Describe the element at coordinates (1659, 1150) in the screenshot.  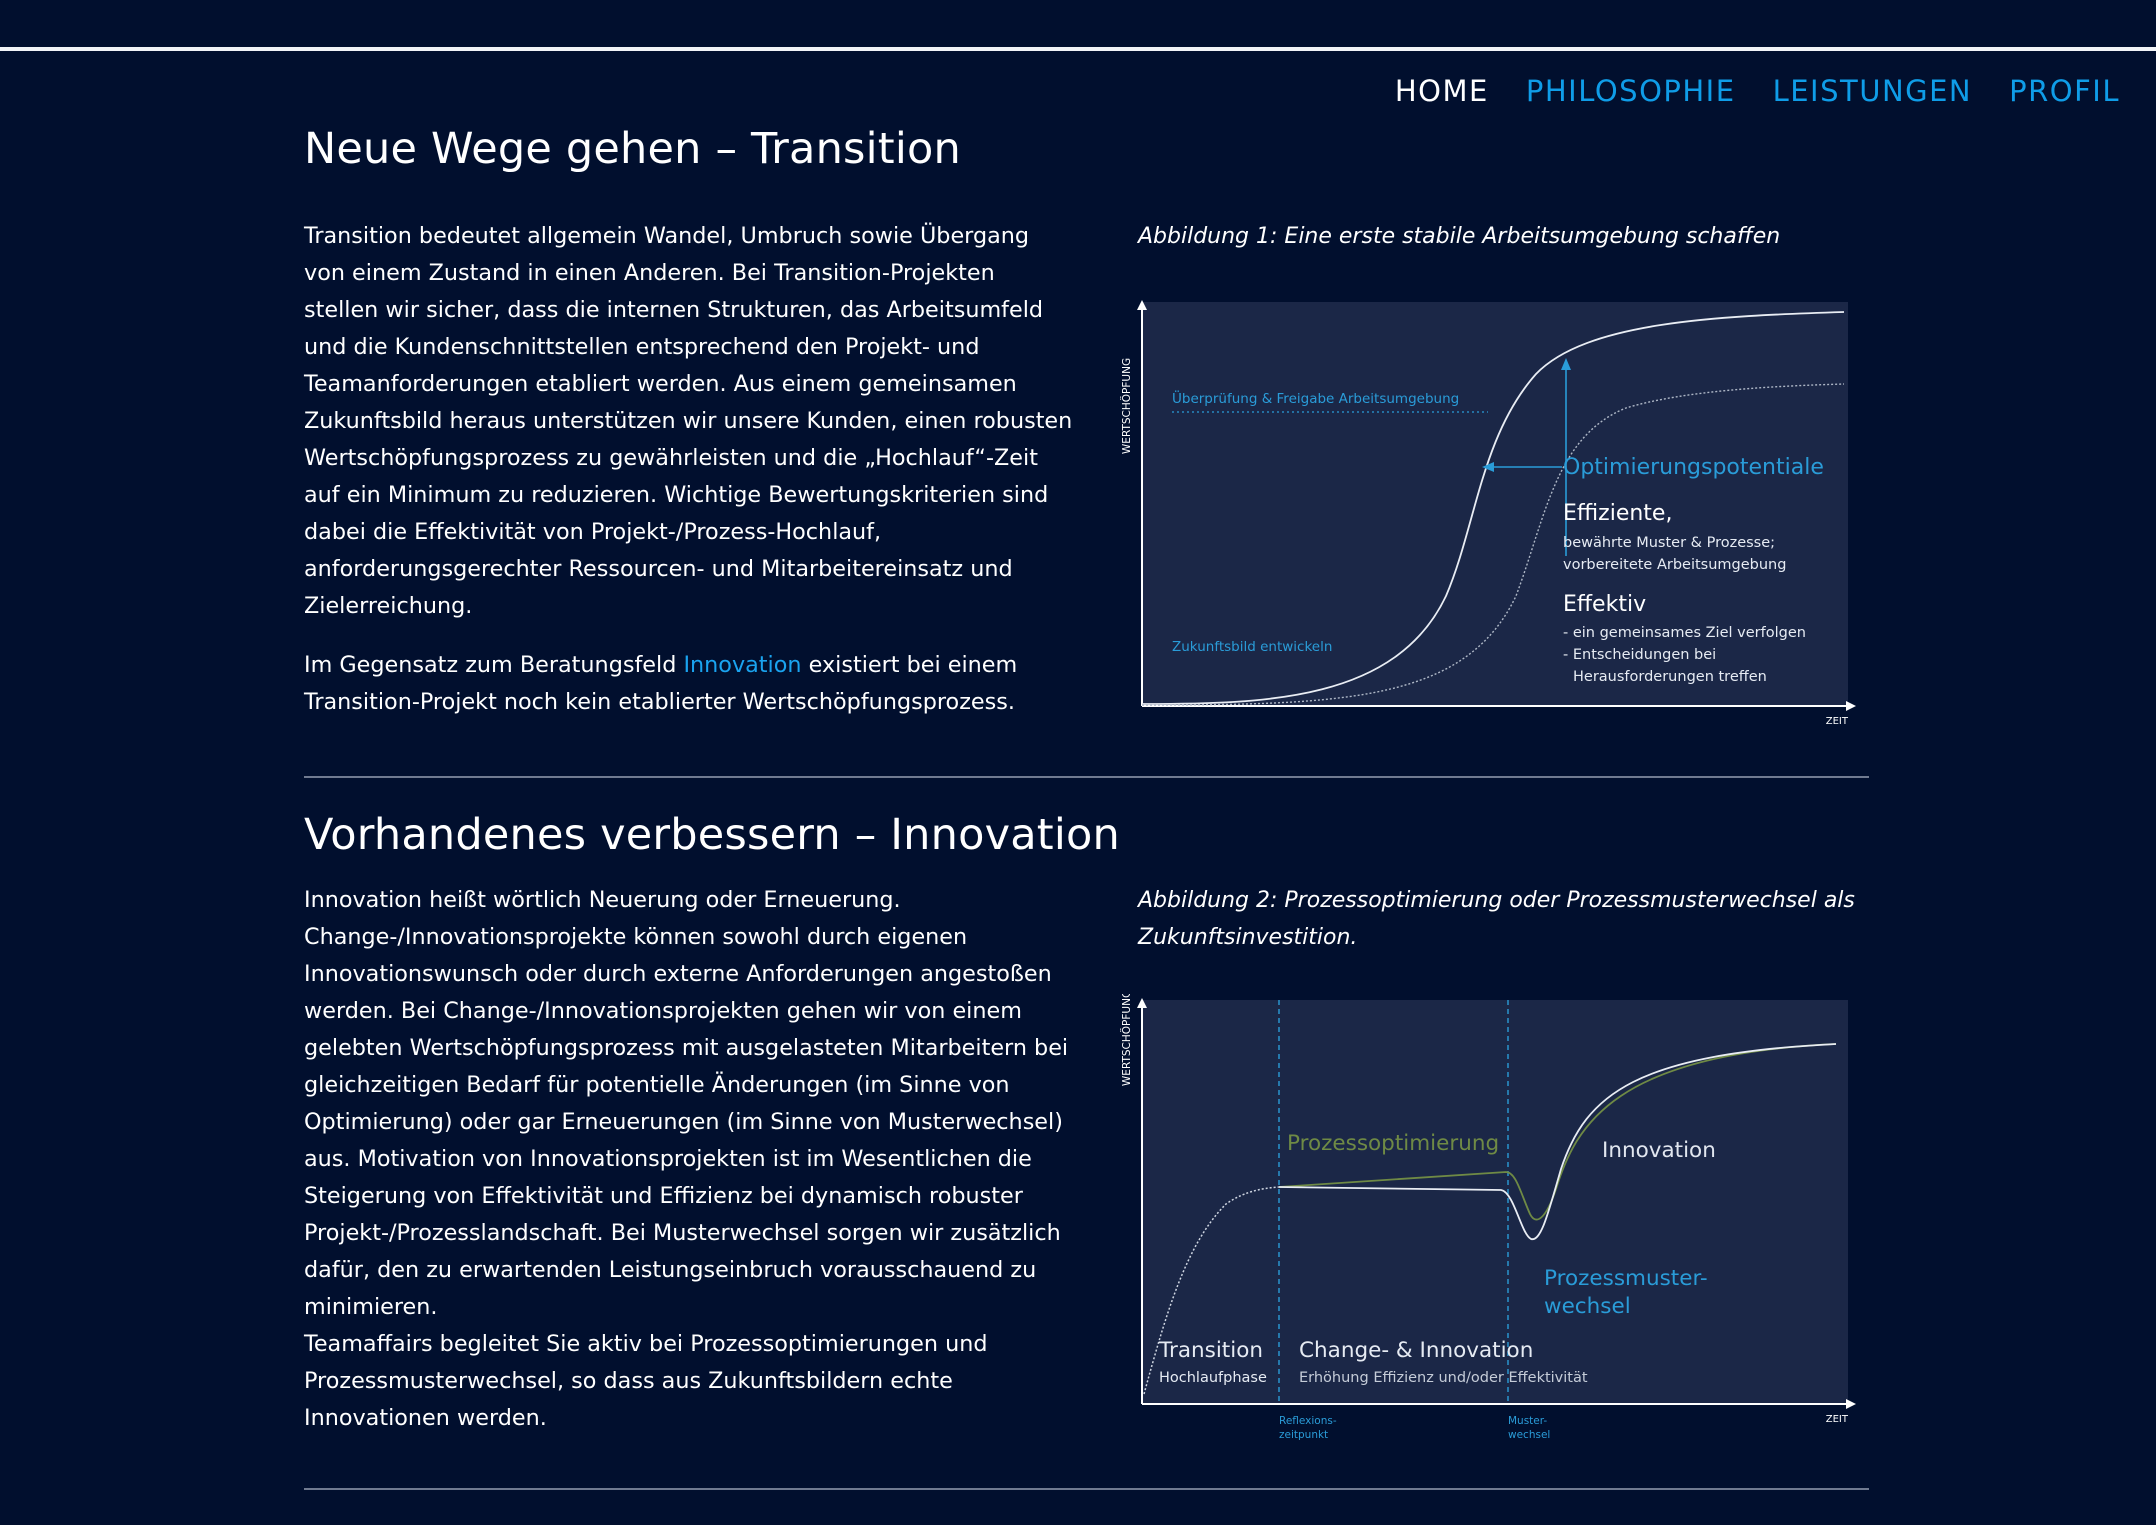
I see `innovation-label: Innovation` at that location.